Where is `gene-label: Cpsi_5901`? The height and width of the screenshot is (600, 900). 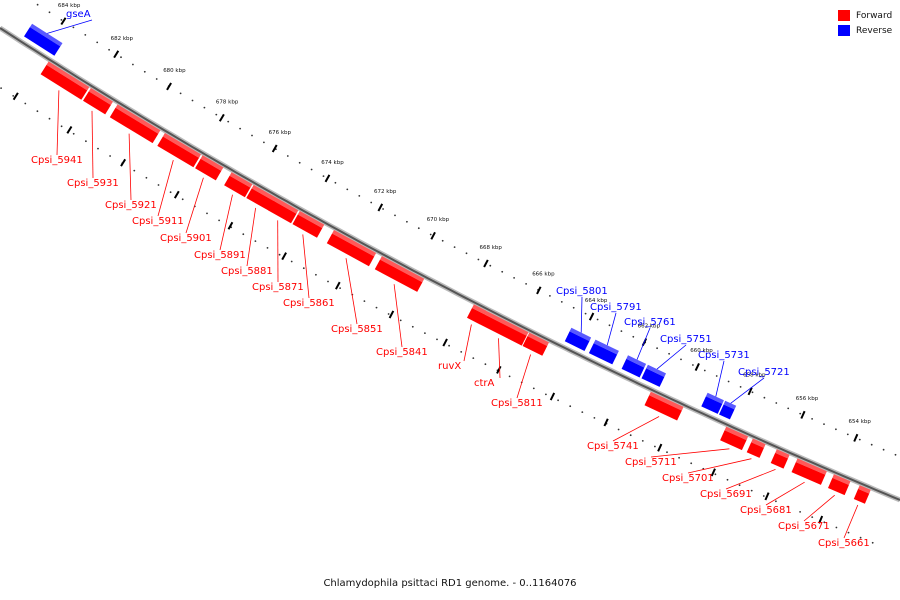 gene-label: Cpsi_5901 is located at coordinates (186, 238).